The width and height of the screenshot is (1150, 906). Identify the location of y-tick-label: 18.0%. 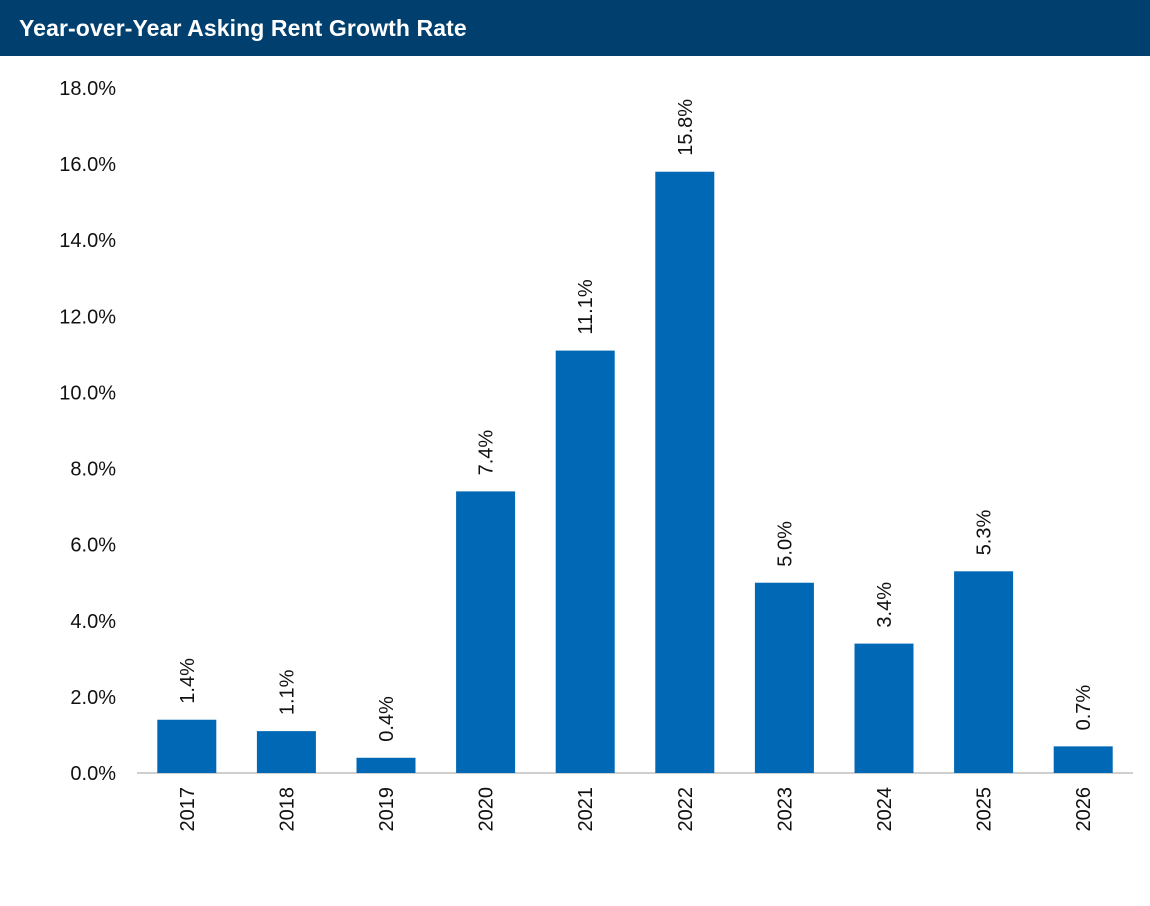
(87, 89).